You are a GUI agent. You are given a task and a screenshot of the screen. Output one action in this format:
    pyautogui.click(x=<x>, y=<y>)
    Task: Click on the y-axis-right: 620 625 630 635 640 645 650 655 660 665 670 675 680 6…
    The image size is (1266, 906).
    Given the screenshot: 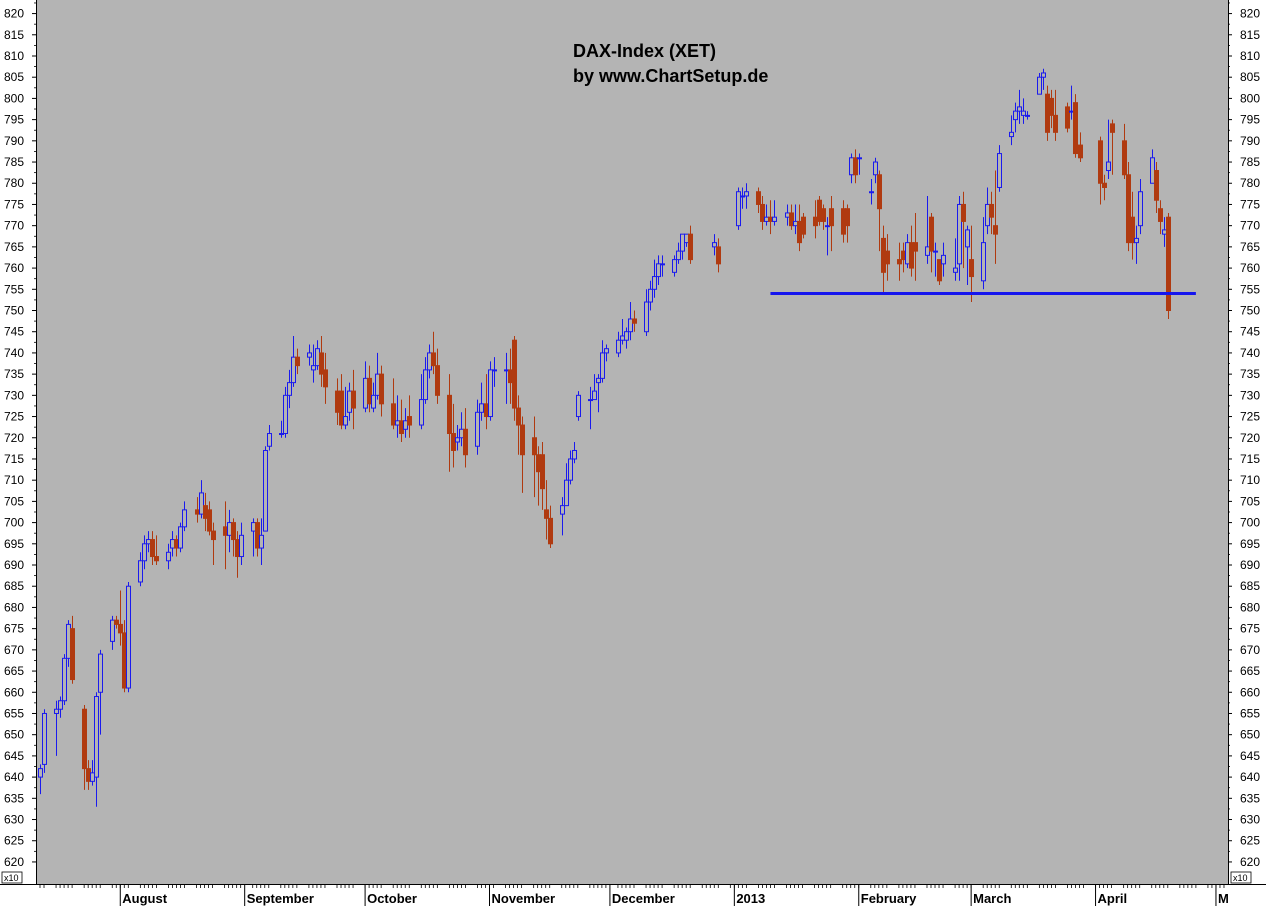 What is the action you would take?
    pyautogui.click(x=1244, y=435)
    